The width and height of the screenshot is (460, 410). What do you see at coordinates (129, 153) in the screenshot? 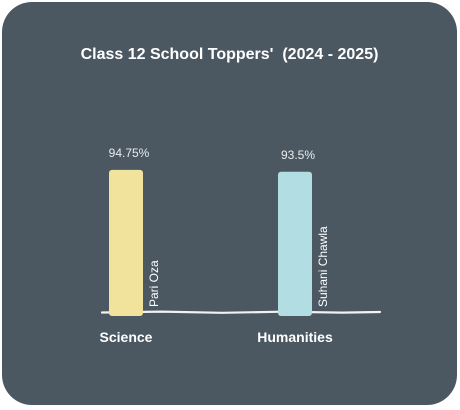
I see `value-label: 94.75%` at bounding box center [129, 153].